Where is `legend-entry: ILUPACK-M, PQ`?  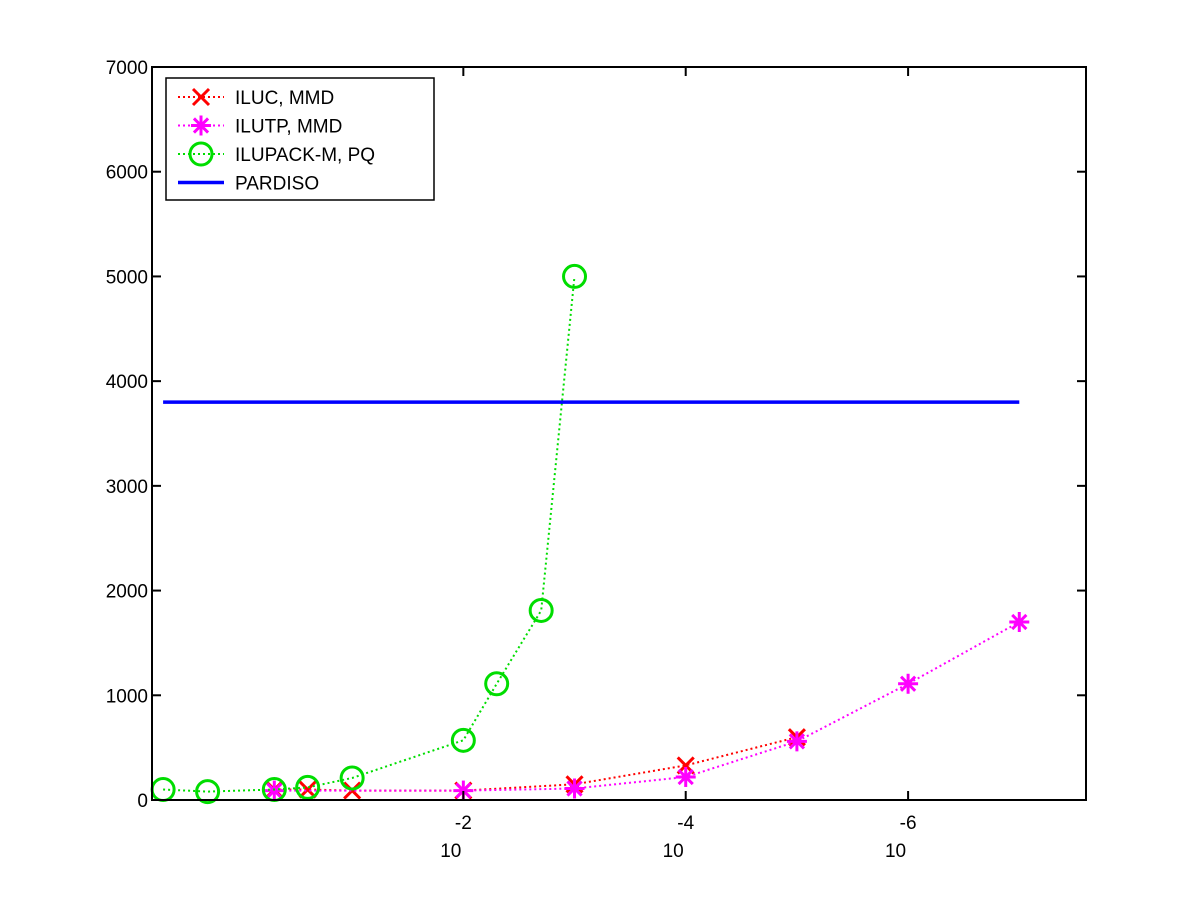
legend-entry: ILUPACK-M, PQ is located at coordinates (276, 154).